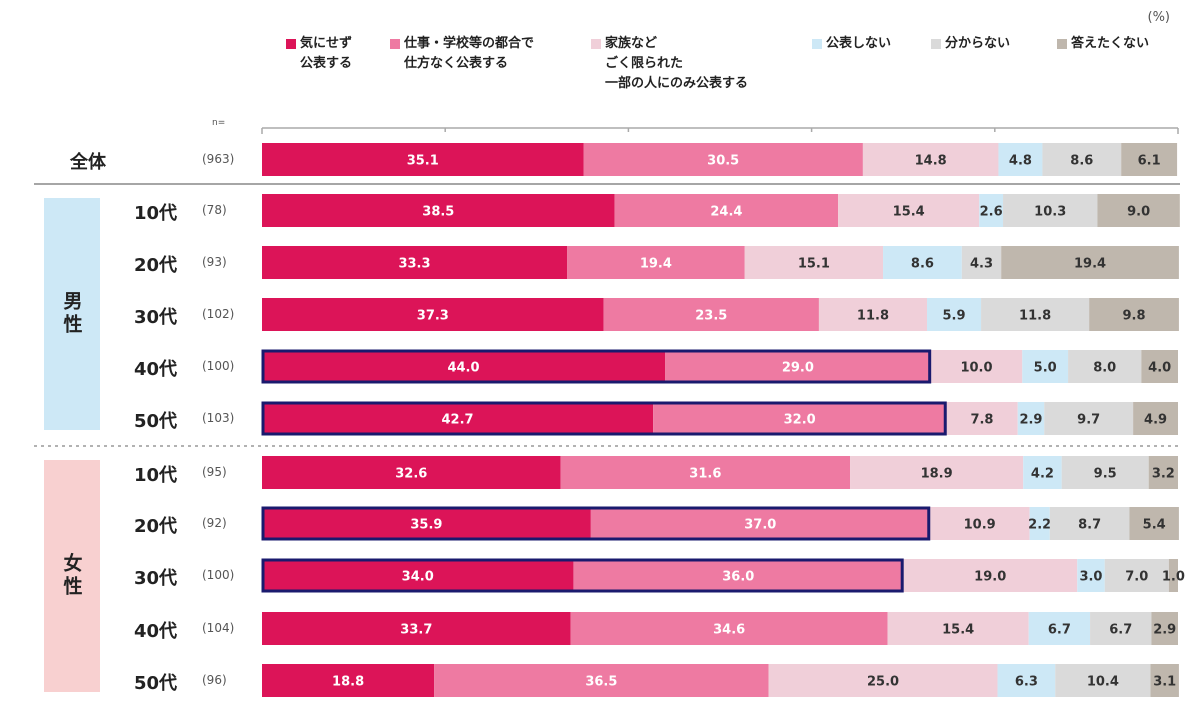 The image size is (1200, 713). What do you see at coordinates (1088, 420) in the screenshot?
I see `bar-value-label: 9.7` at bounding box center [1088, 420].